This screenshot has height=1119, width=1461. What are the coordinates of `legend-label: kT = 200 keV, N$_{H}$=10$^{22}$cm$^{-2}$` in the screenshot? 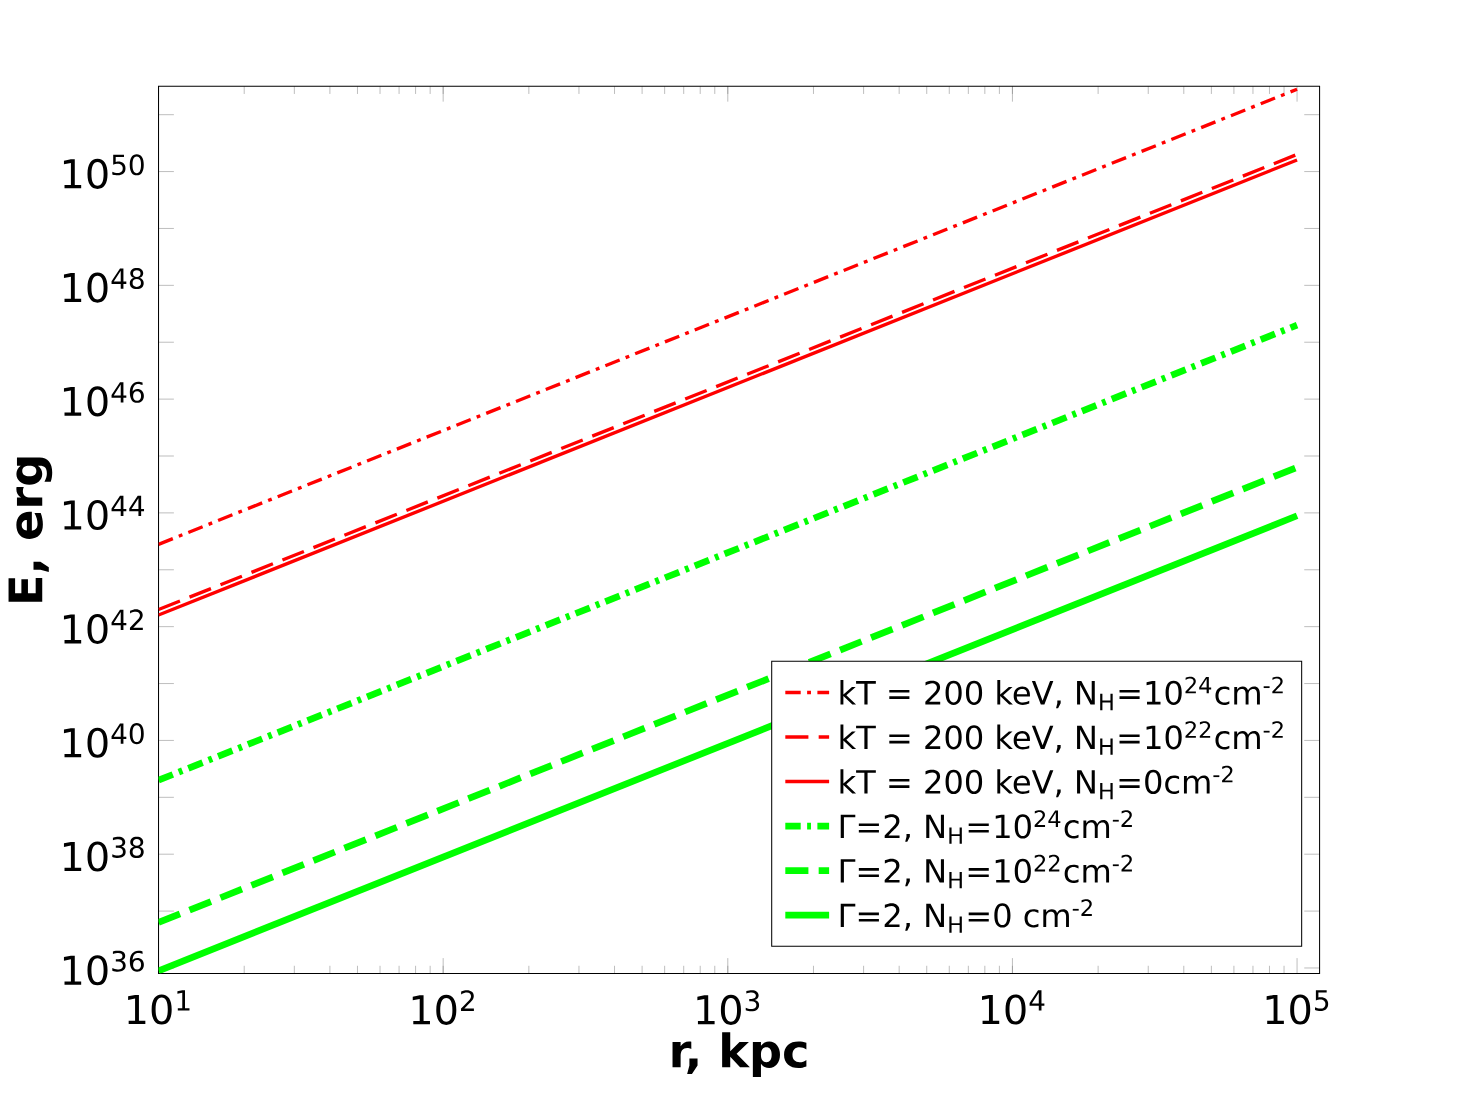 It's located at (1061, 738).